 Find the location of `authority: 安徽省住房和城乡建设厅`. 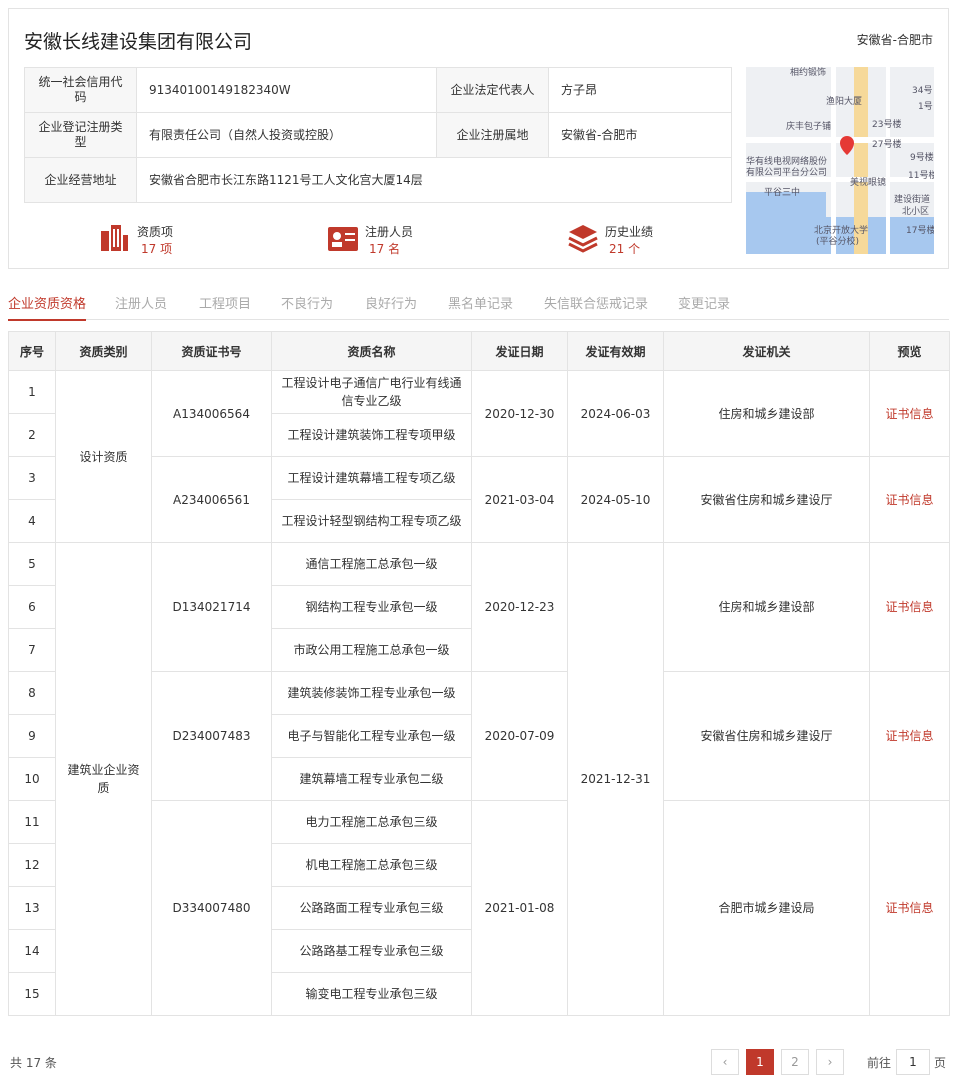

authority: 安徽省住房和城乡建设厅 is located at coordinates (766, 499).